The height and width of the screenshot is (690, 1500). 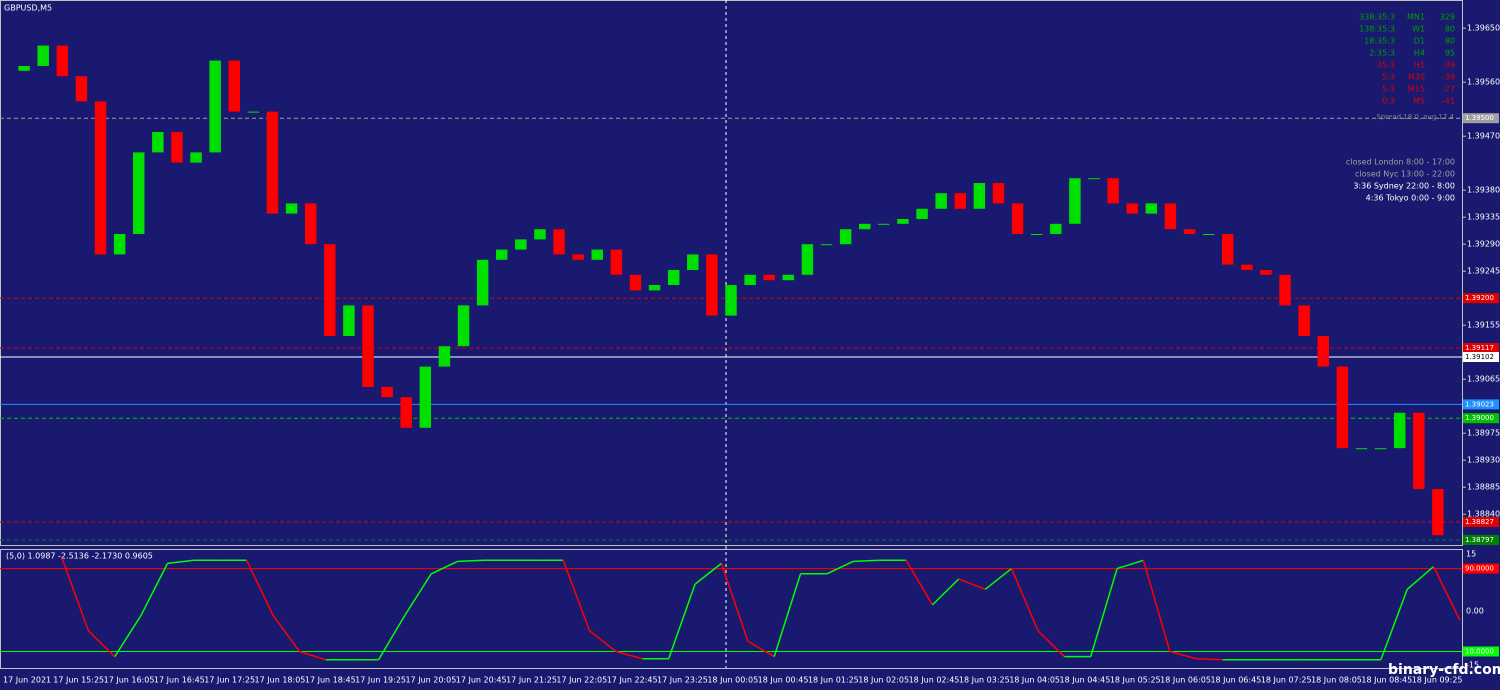 What do you see at coordinates (1479, 651) in the screenshot?
I see `level-label: 10.0000` at bounding box center [1479, 651].